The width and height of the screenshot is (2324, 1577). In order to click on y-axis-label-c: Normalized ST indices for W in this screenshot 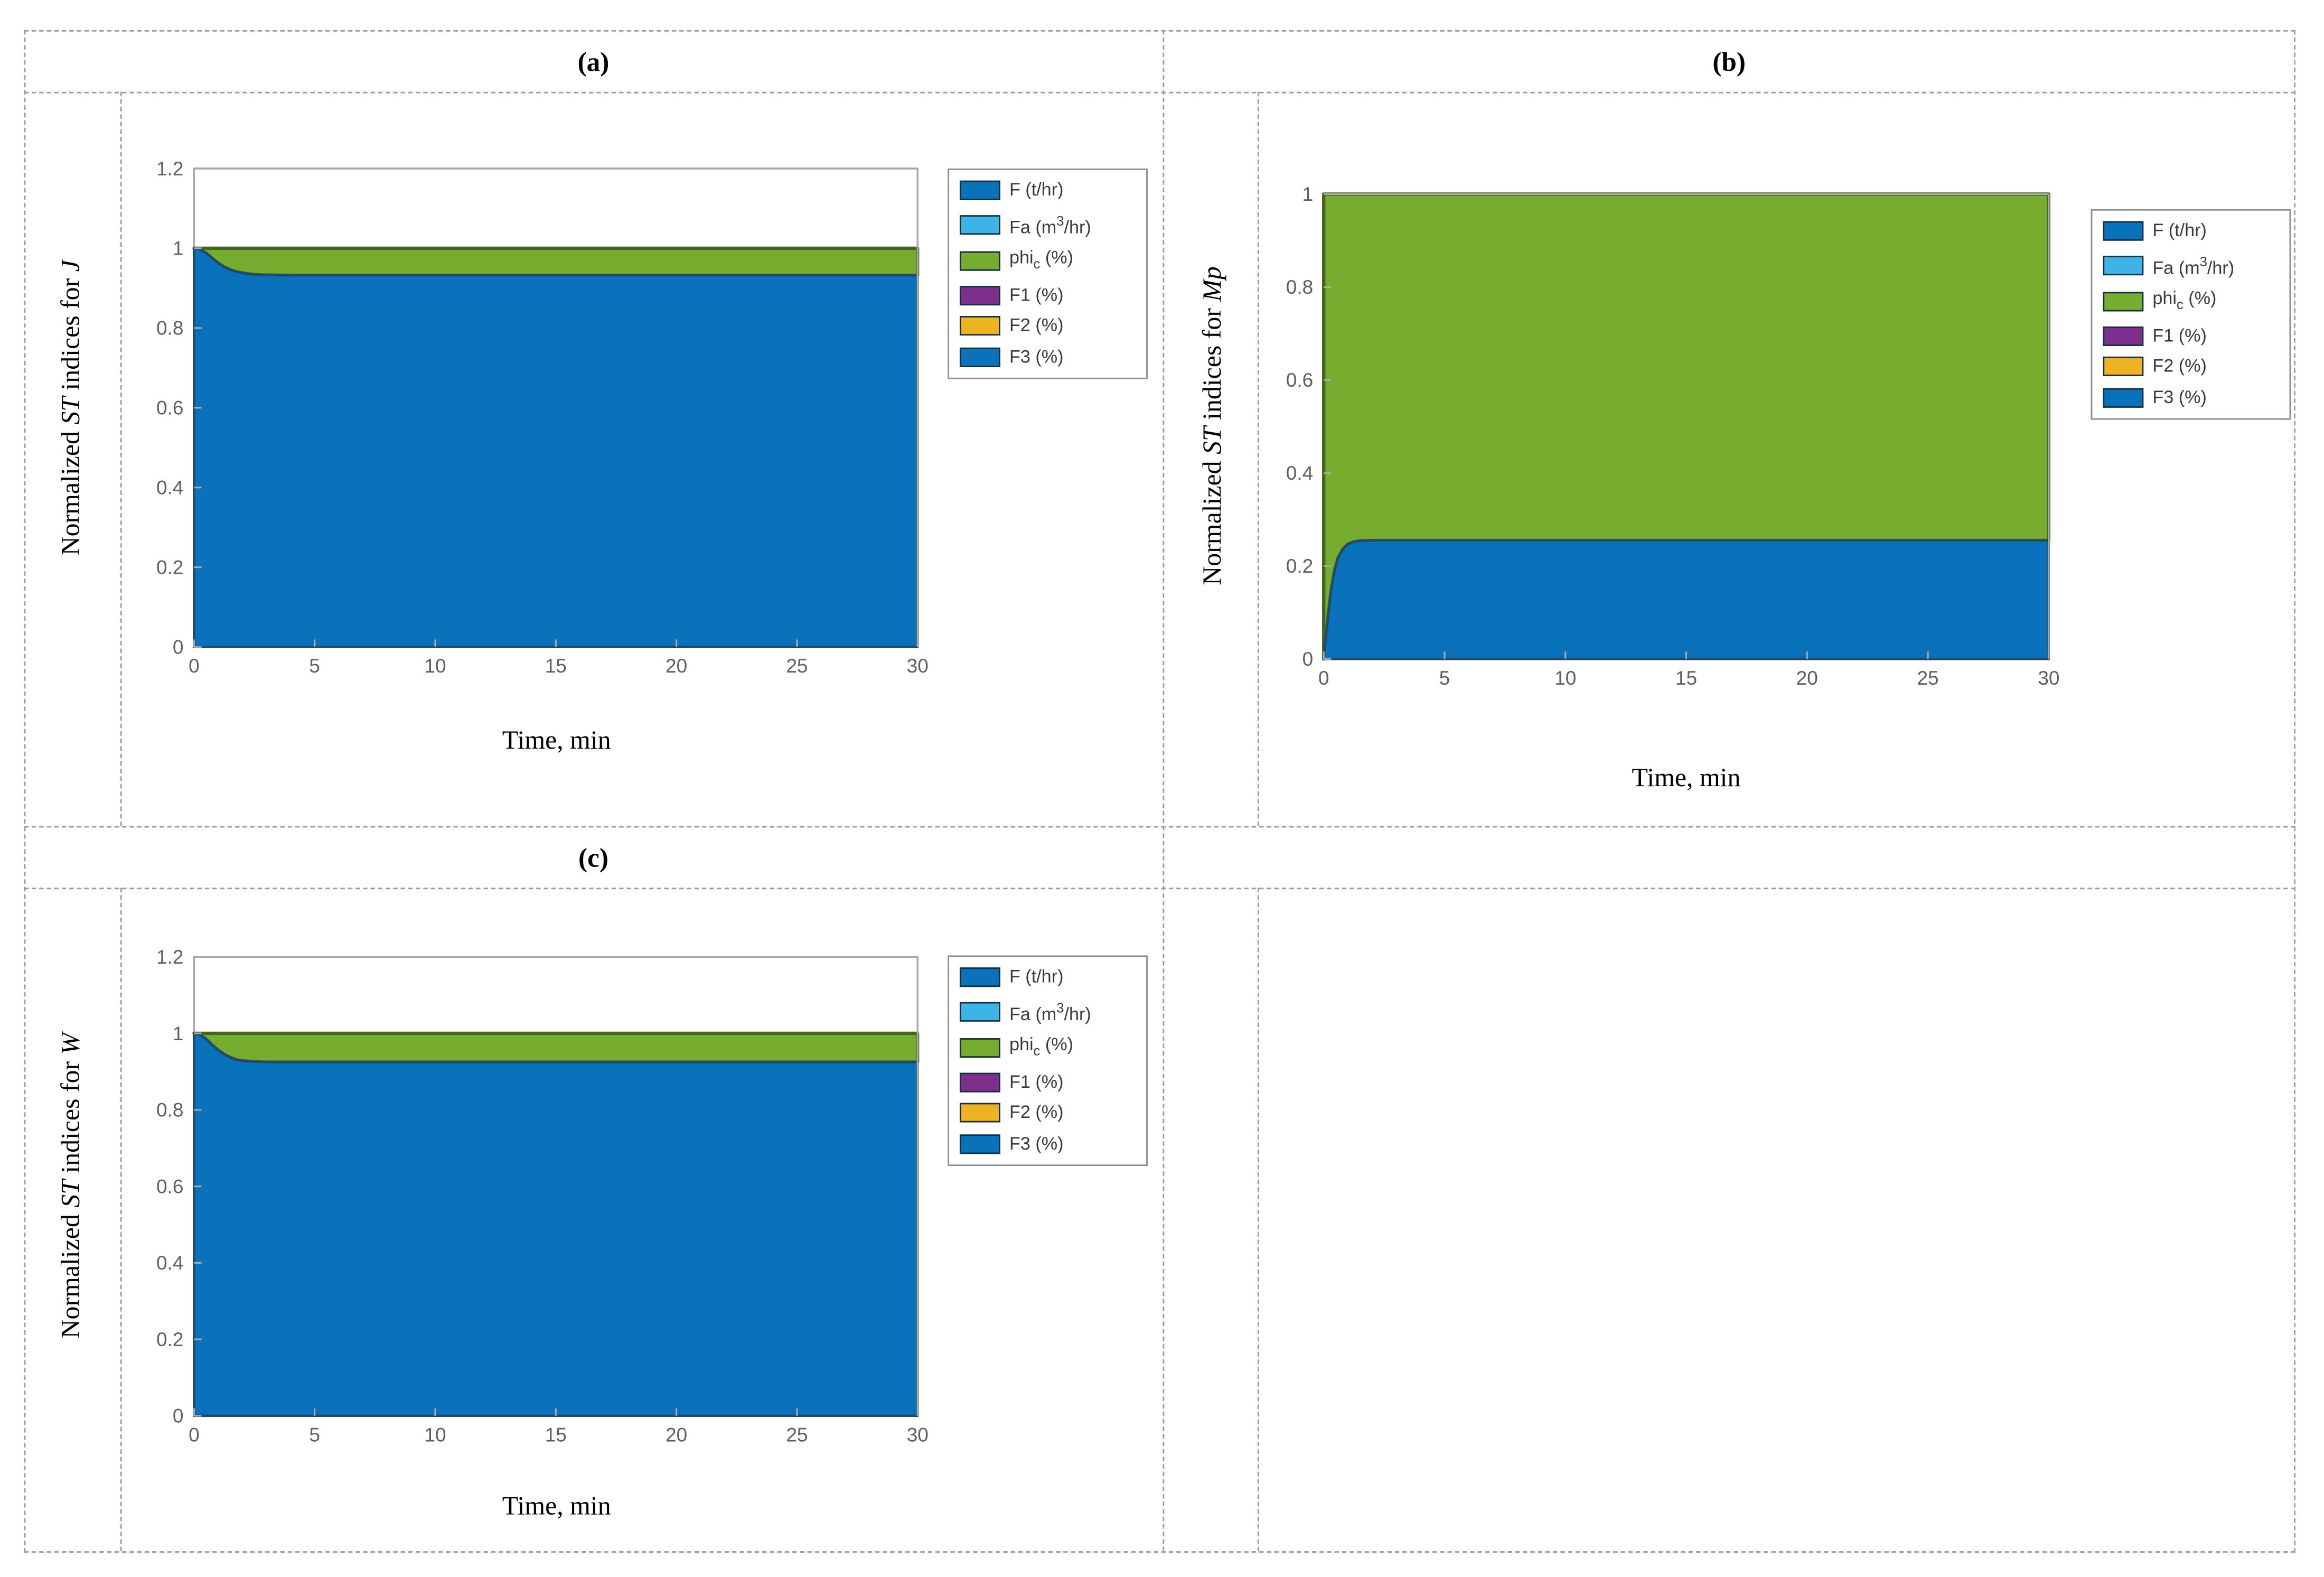, I will do `click(71, 1186)`.